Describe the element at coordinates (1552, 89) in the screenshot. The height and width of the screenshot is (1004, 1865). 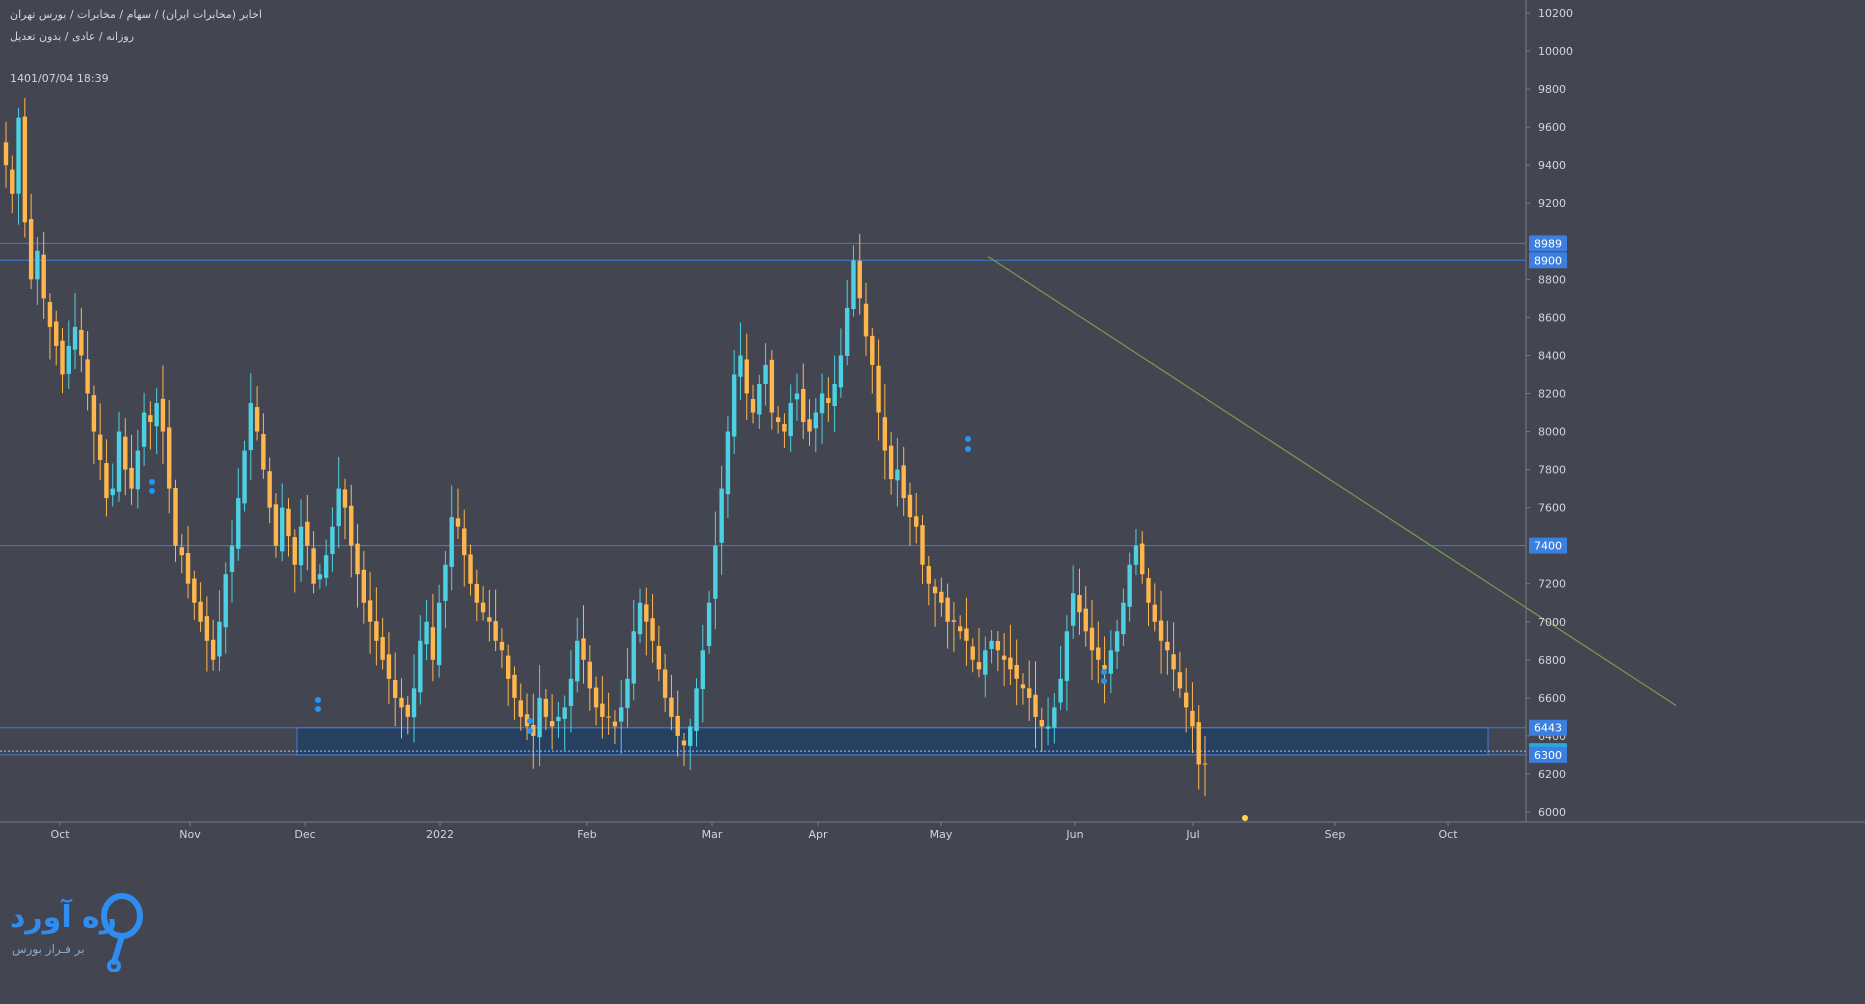
I see `y-tick-label: 9800` at that location.